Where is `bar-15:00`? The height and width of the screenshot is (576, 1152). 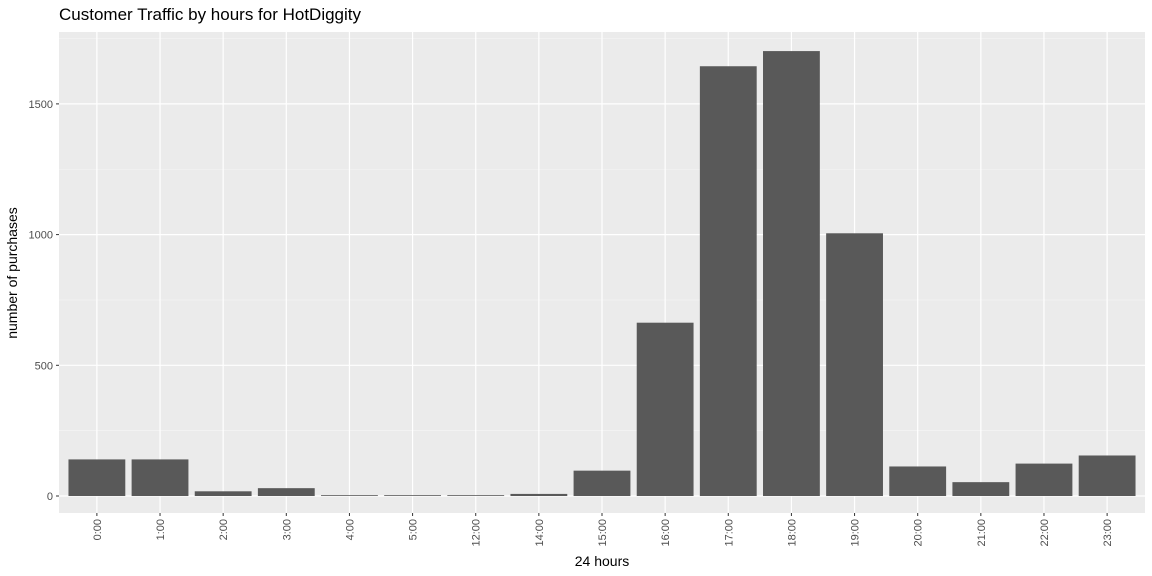 bar-15:00 is located at coordinates (602, 483).